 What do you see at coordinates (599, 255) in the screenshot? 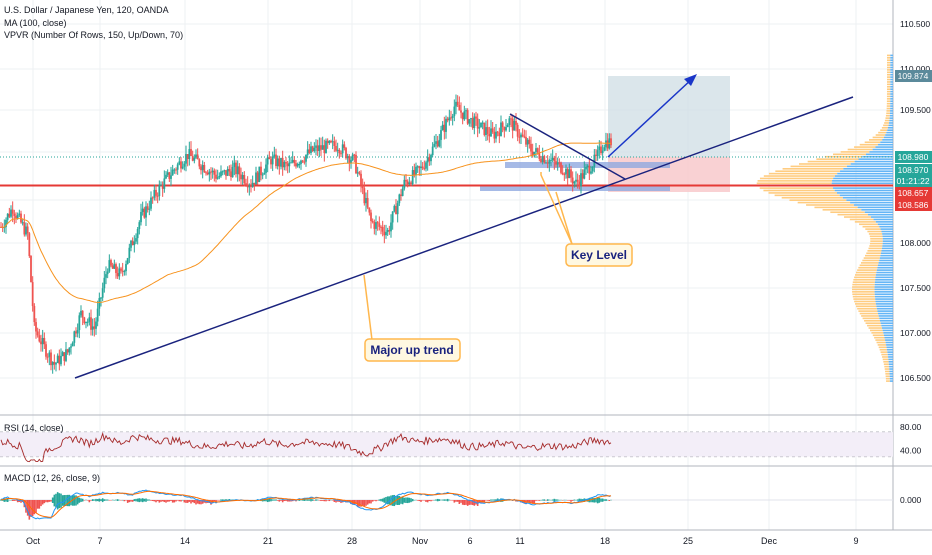
I see `key-level-callout-box` at bounding box center [599, 255].